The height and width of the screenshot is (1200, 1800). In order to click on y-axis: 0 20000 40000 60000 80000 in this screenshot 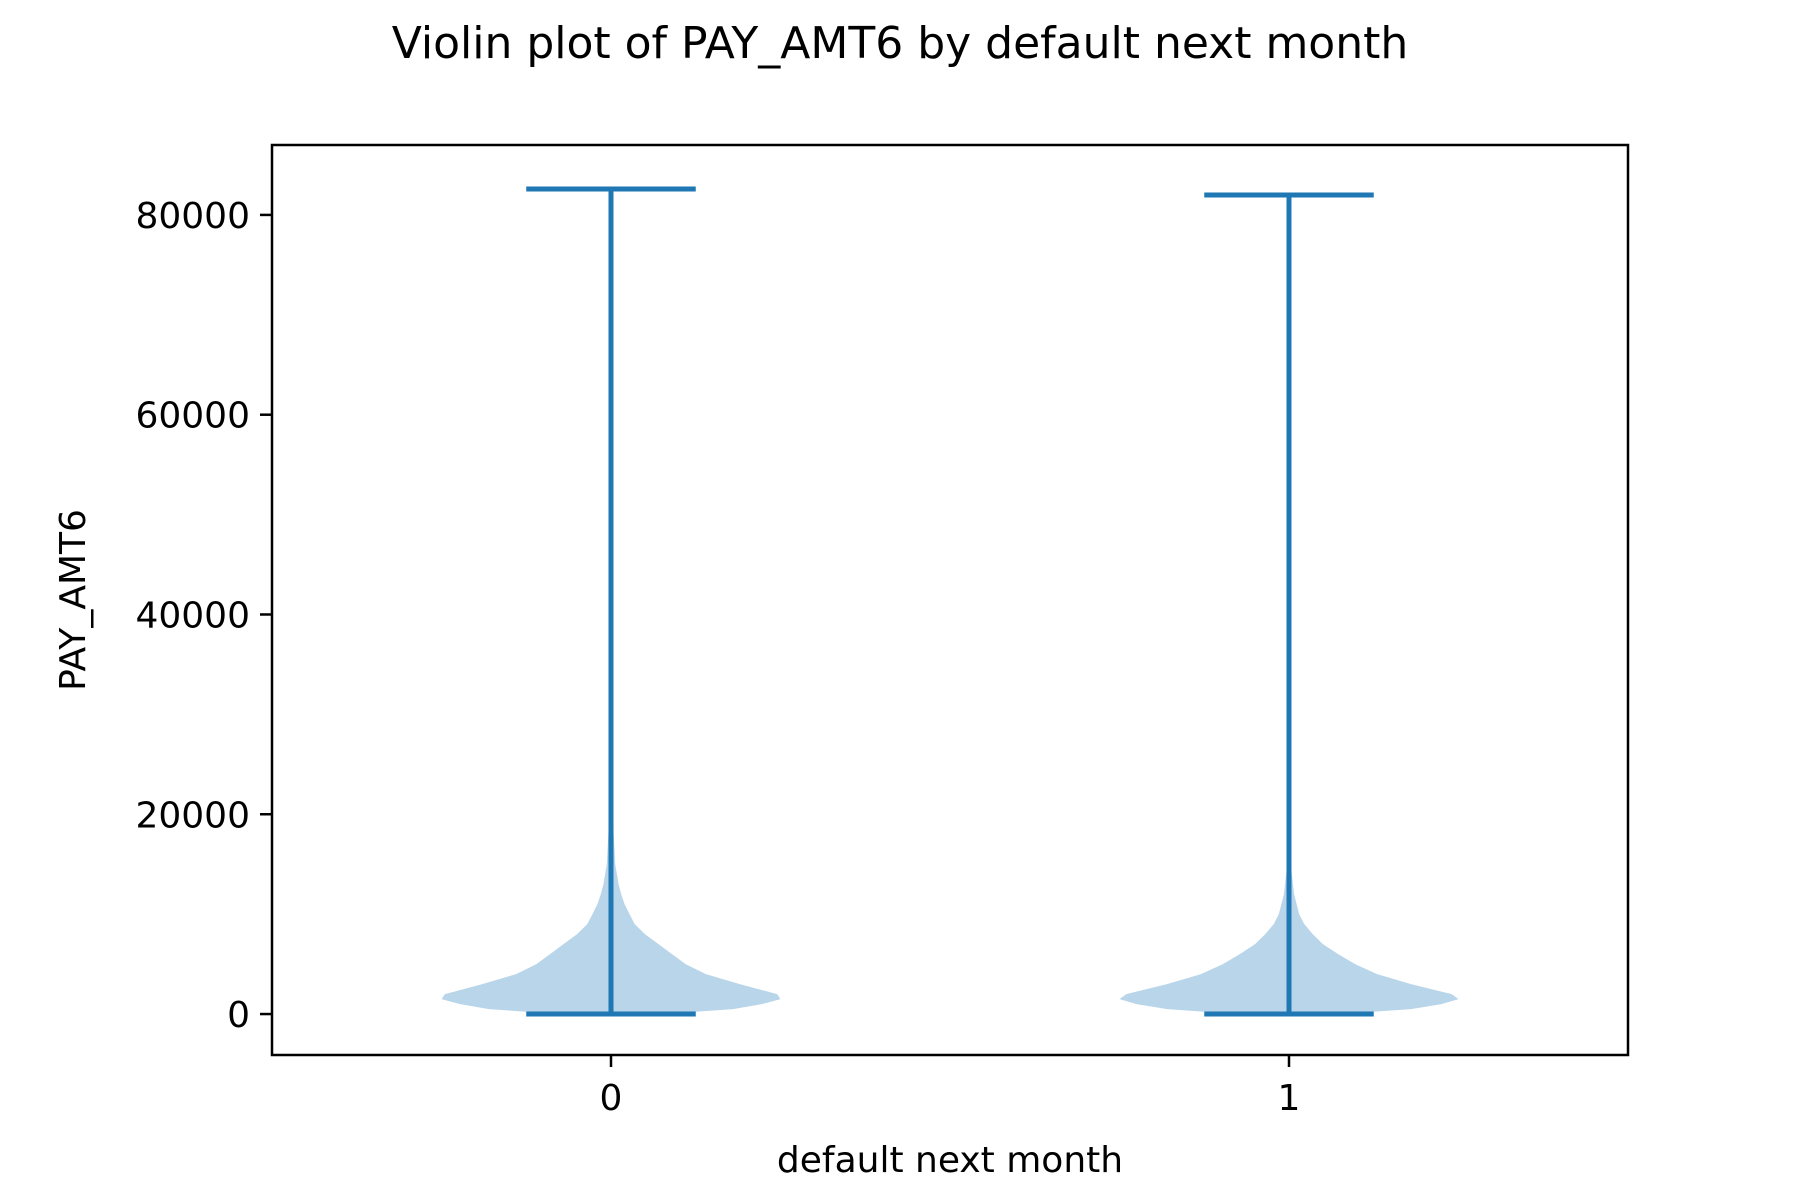, I will do `click(203, 616)`.